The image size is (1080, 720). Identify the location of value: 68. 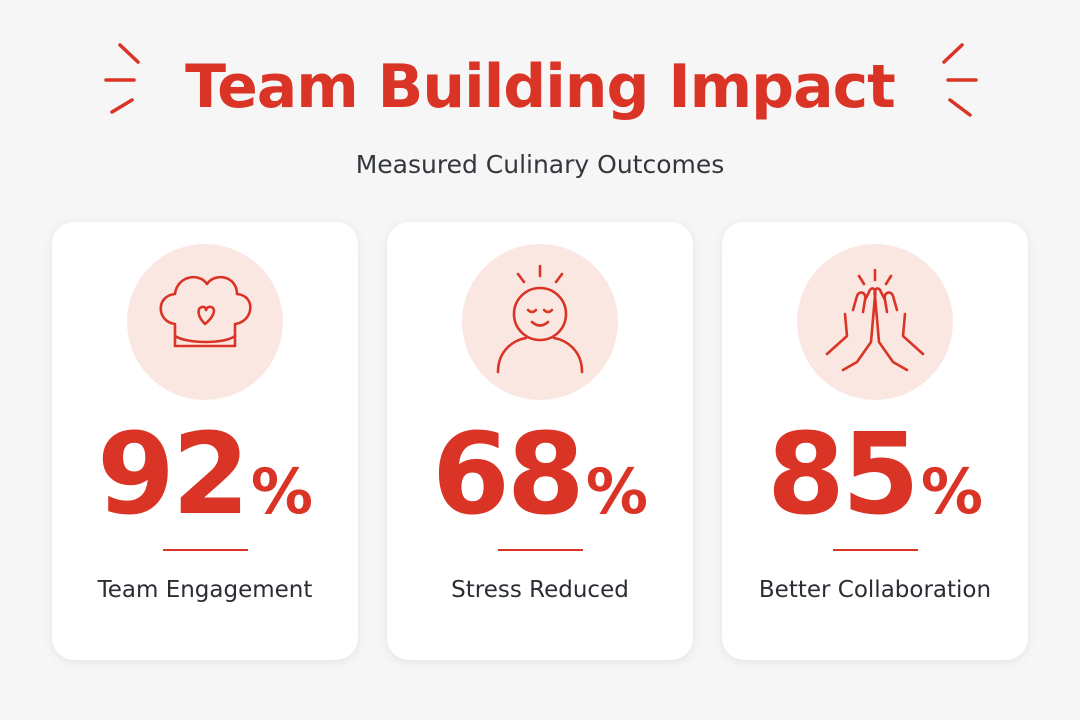
(508, 475).